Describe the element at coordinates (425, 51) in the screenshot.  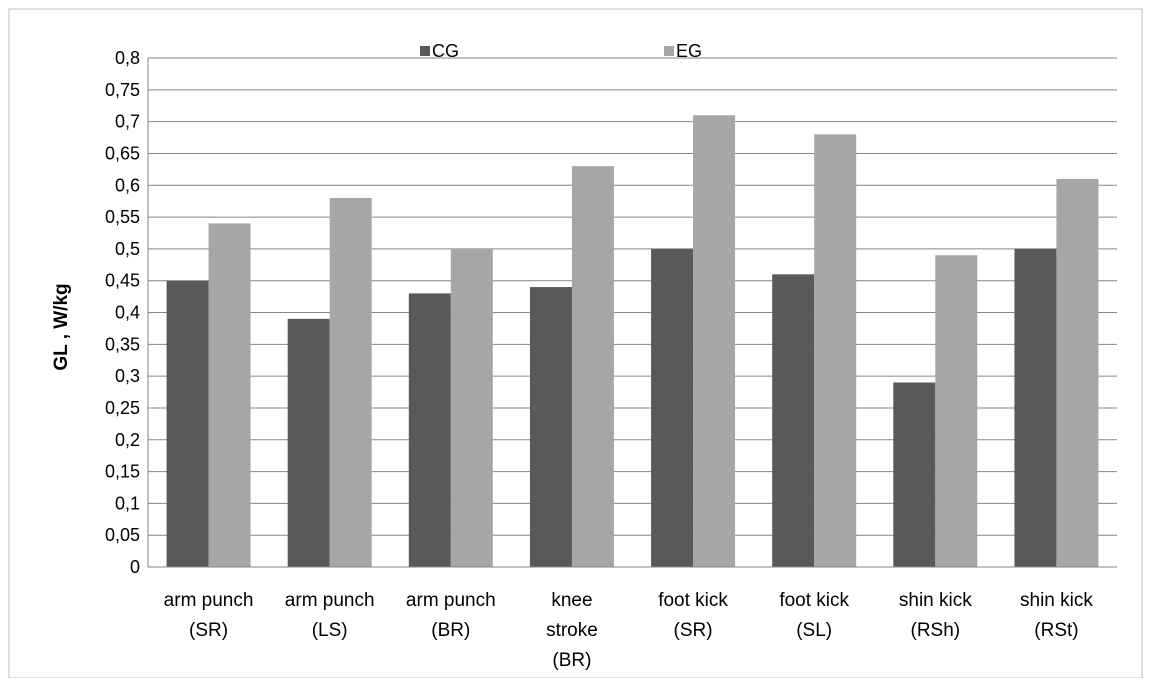
I see `legend-swatch-cg` at that location.